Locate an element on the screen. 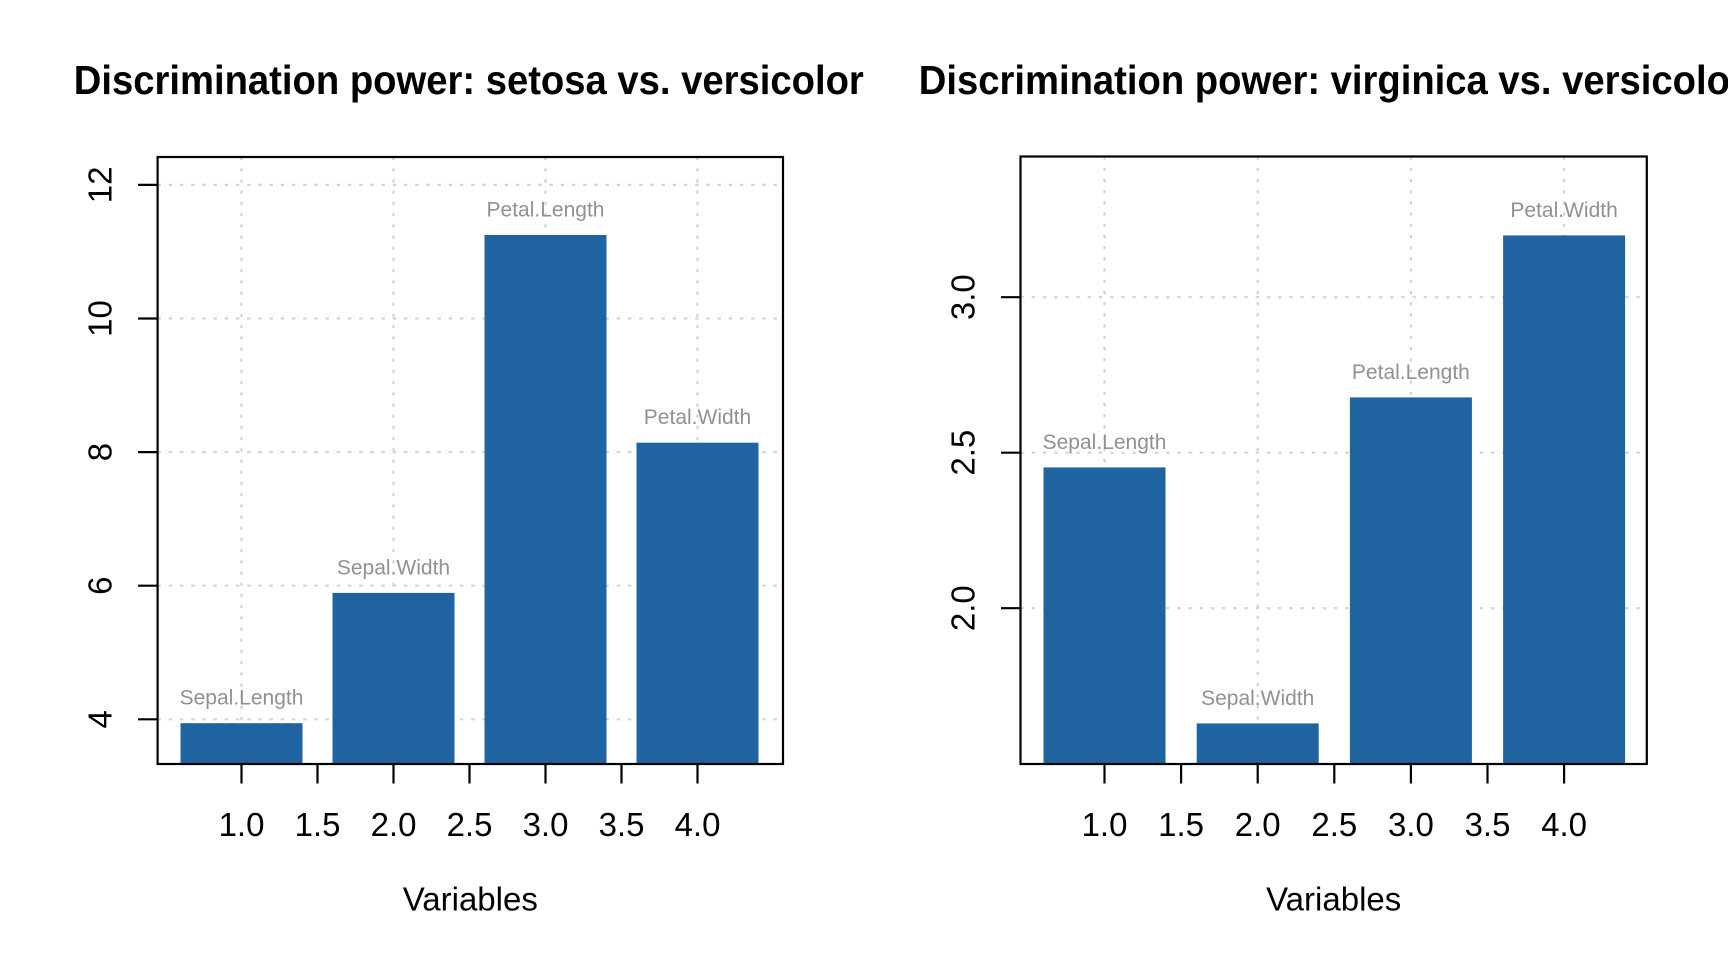  svg-text: 12 is located at coordinates (100, 185).